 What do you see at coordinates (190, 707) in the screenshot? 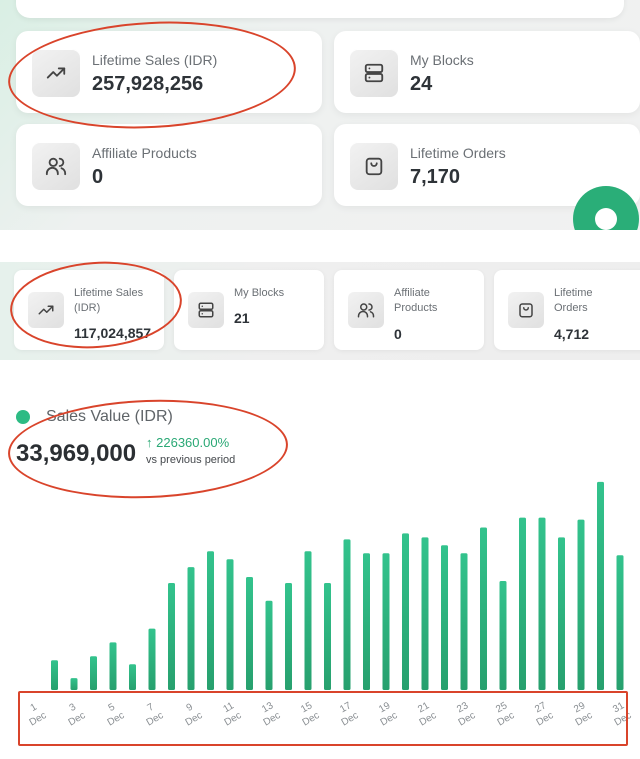
I see `tick-day: 9` at bounding box center [190, 707].